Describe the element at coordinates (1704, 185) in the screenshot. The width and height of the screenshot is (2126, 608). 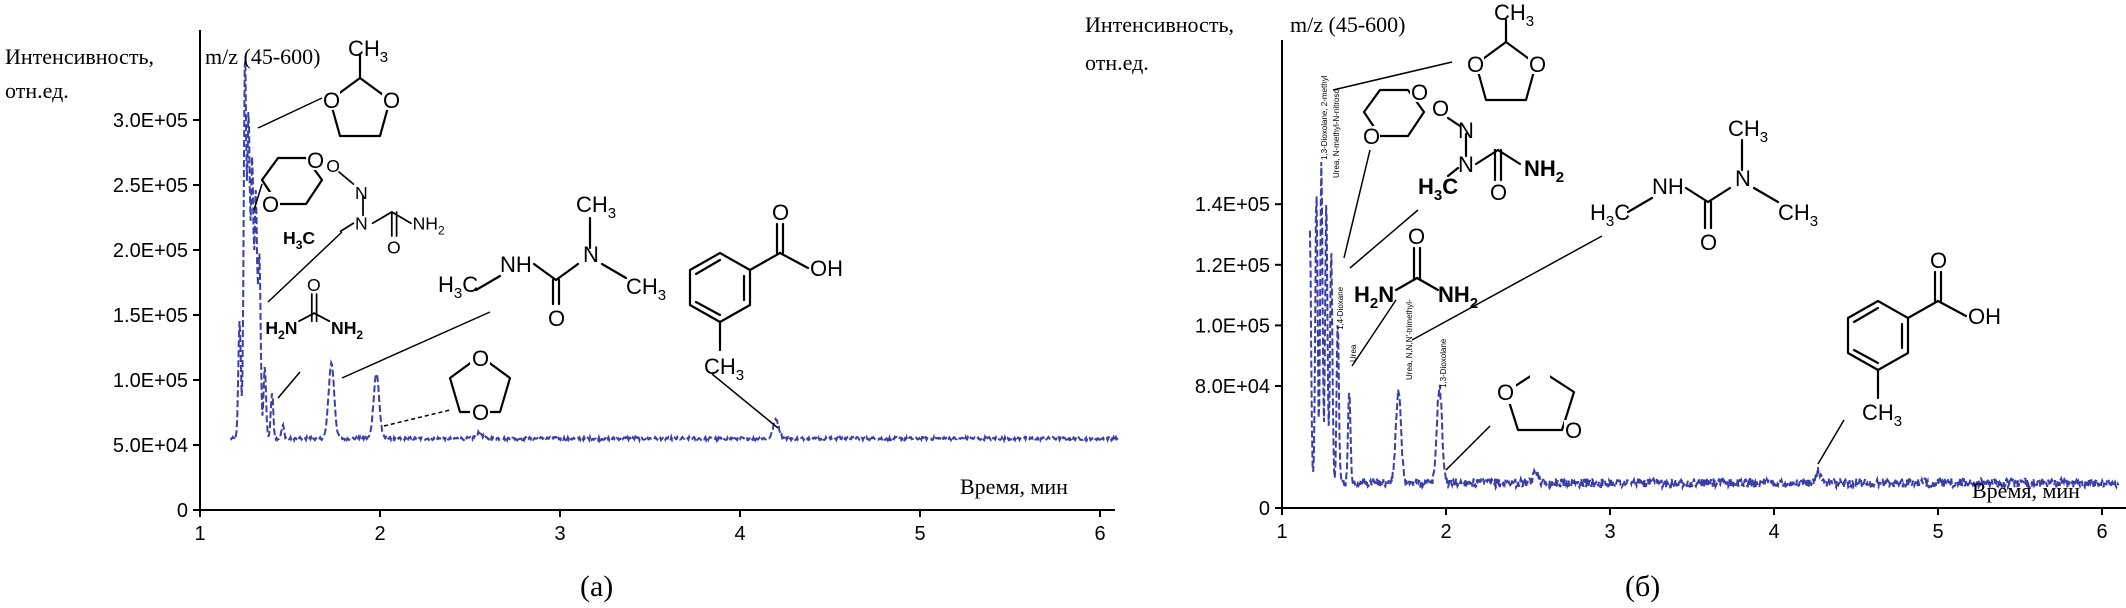
I see `panel-b-molecule-trimethylurea: H3C NH N O CH3 CH3` at that location.